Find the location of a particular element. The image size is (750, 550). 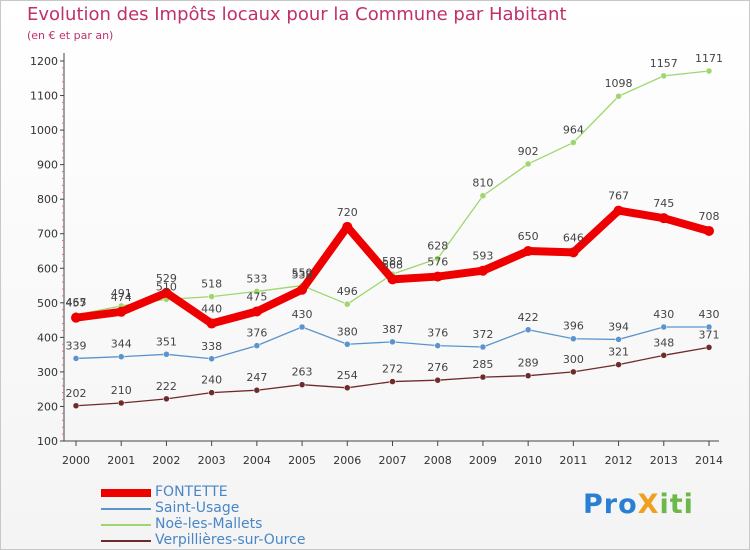

data-label: 276 is located at coordinates (437, 367).